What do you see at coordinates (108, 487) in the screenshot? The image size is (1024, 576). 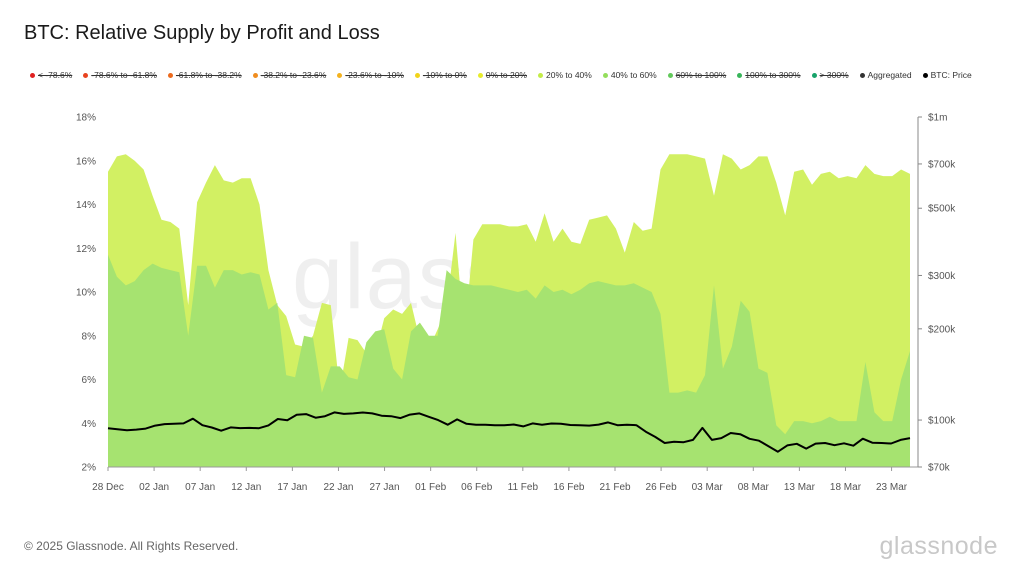 I see `x-tick-label: 28 Dec` at bounding box center [108, 487].